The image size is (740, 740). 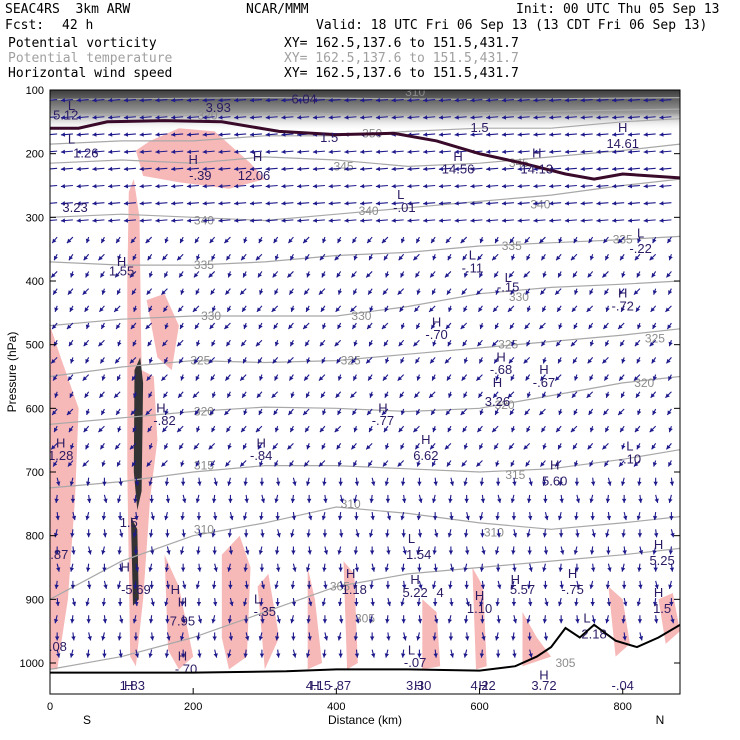 What do you see at coordinates (414, 592) in the screenshot?
I see `pv-extremum-label: 5.22` at bounding box center [414, 592].